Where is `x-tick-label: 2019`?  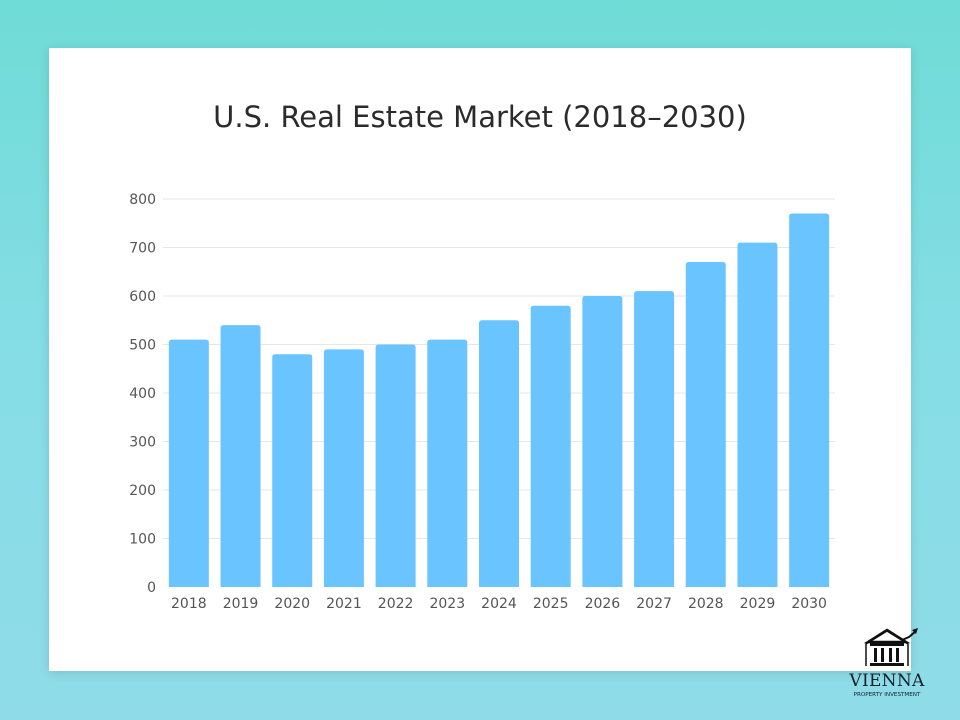 x-tick-label: 2019 is located at coordinates (241, 604).